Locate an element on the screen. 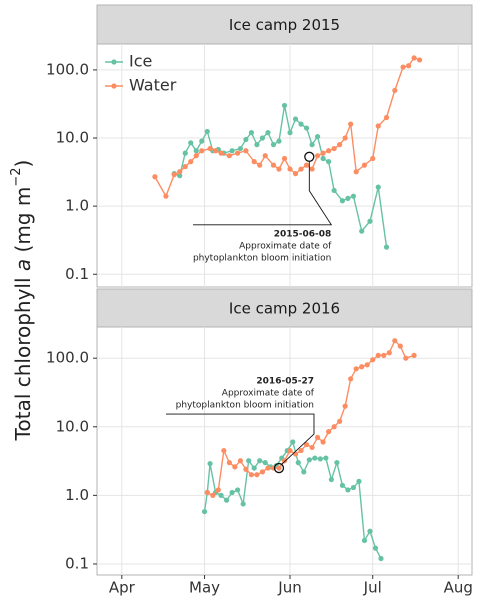  annotation-marker is located at coordinates (279, 468).